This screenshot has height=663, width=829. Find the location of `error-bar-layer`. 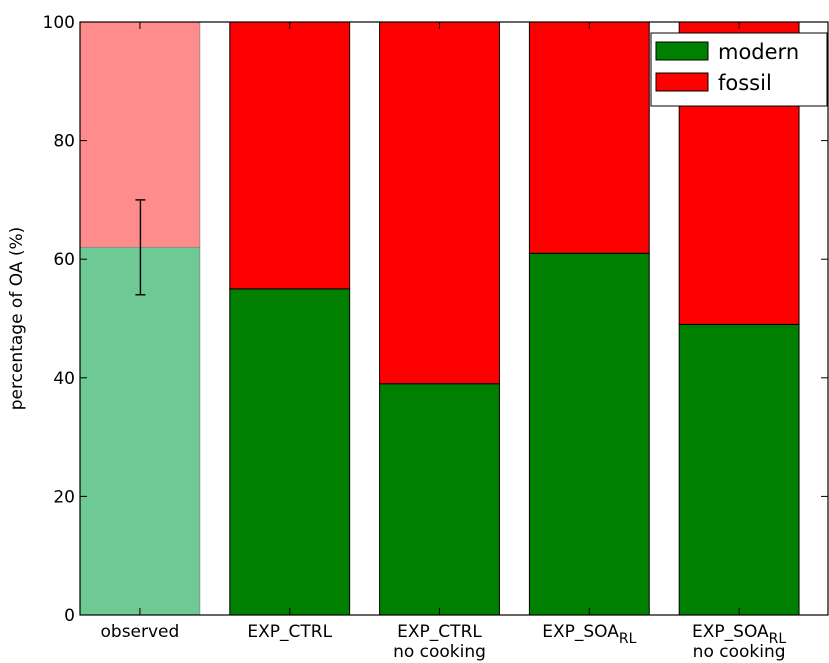

error-bar-layer is located at coordinates (140, 247).